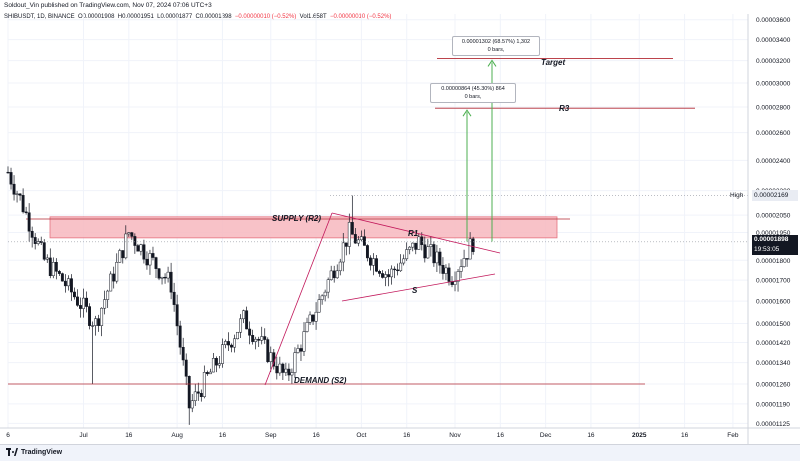  Describe the element at coordinates (83, 435) in the screenshot. I see `time-tick-label: Jul` at that location.